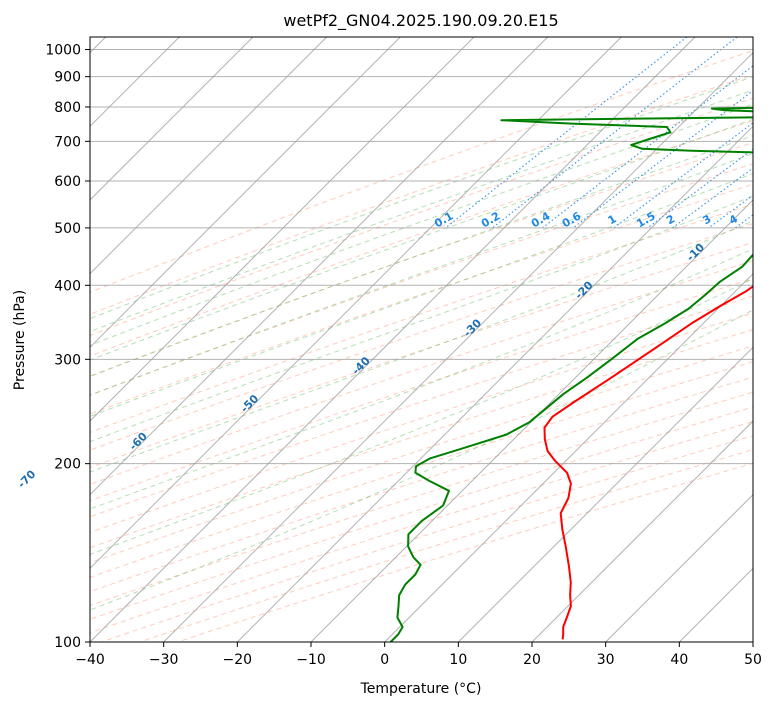  I want to click on x-tick-label: 40, so click(679, 660).